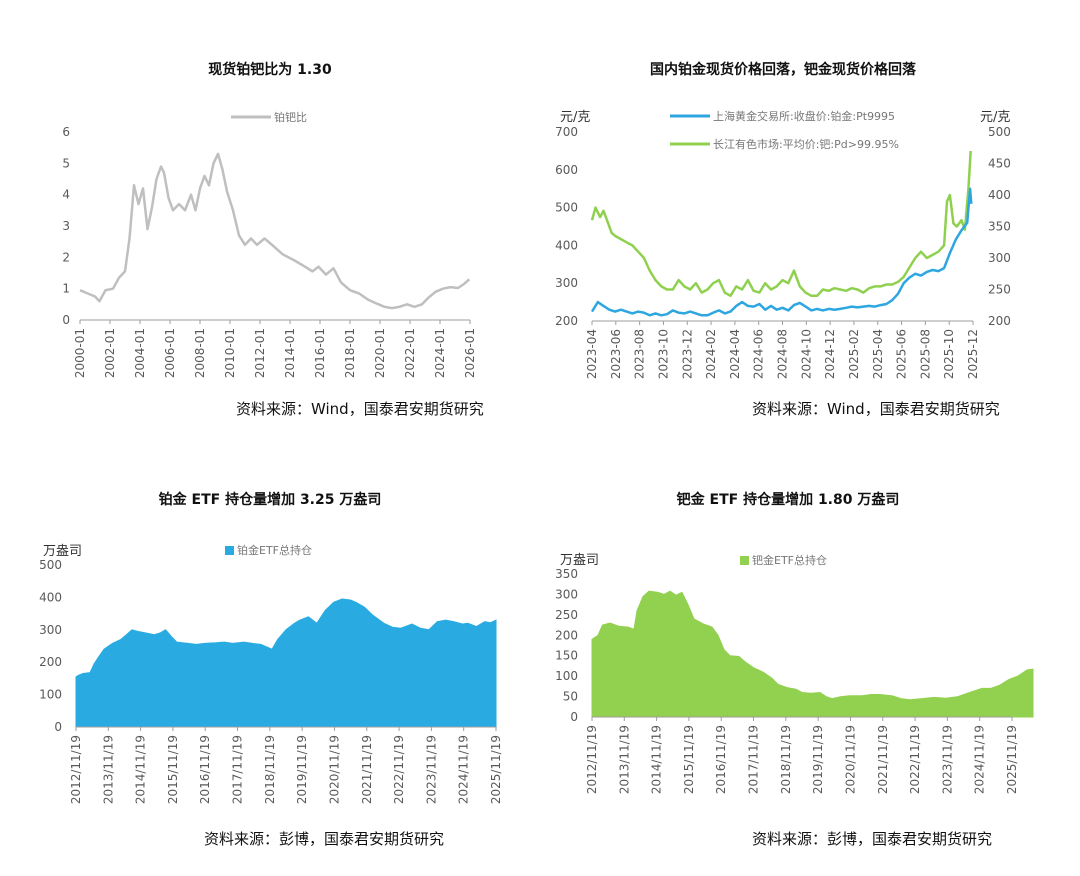 This screenshot has height=876, width=1080. I want to click on price-right-y-tick: 300, so click(999, 258).